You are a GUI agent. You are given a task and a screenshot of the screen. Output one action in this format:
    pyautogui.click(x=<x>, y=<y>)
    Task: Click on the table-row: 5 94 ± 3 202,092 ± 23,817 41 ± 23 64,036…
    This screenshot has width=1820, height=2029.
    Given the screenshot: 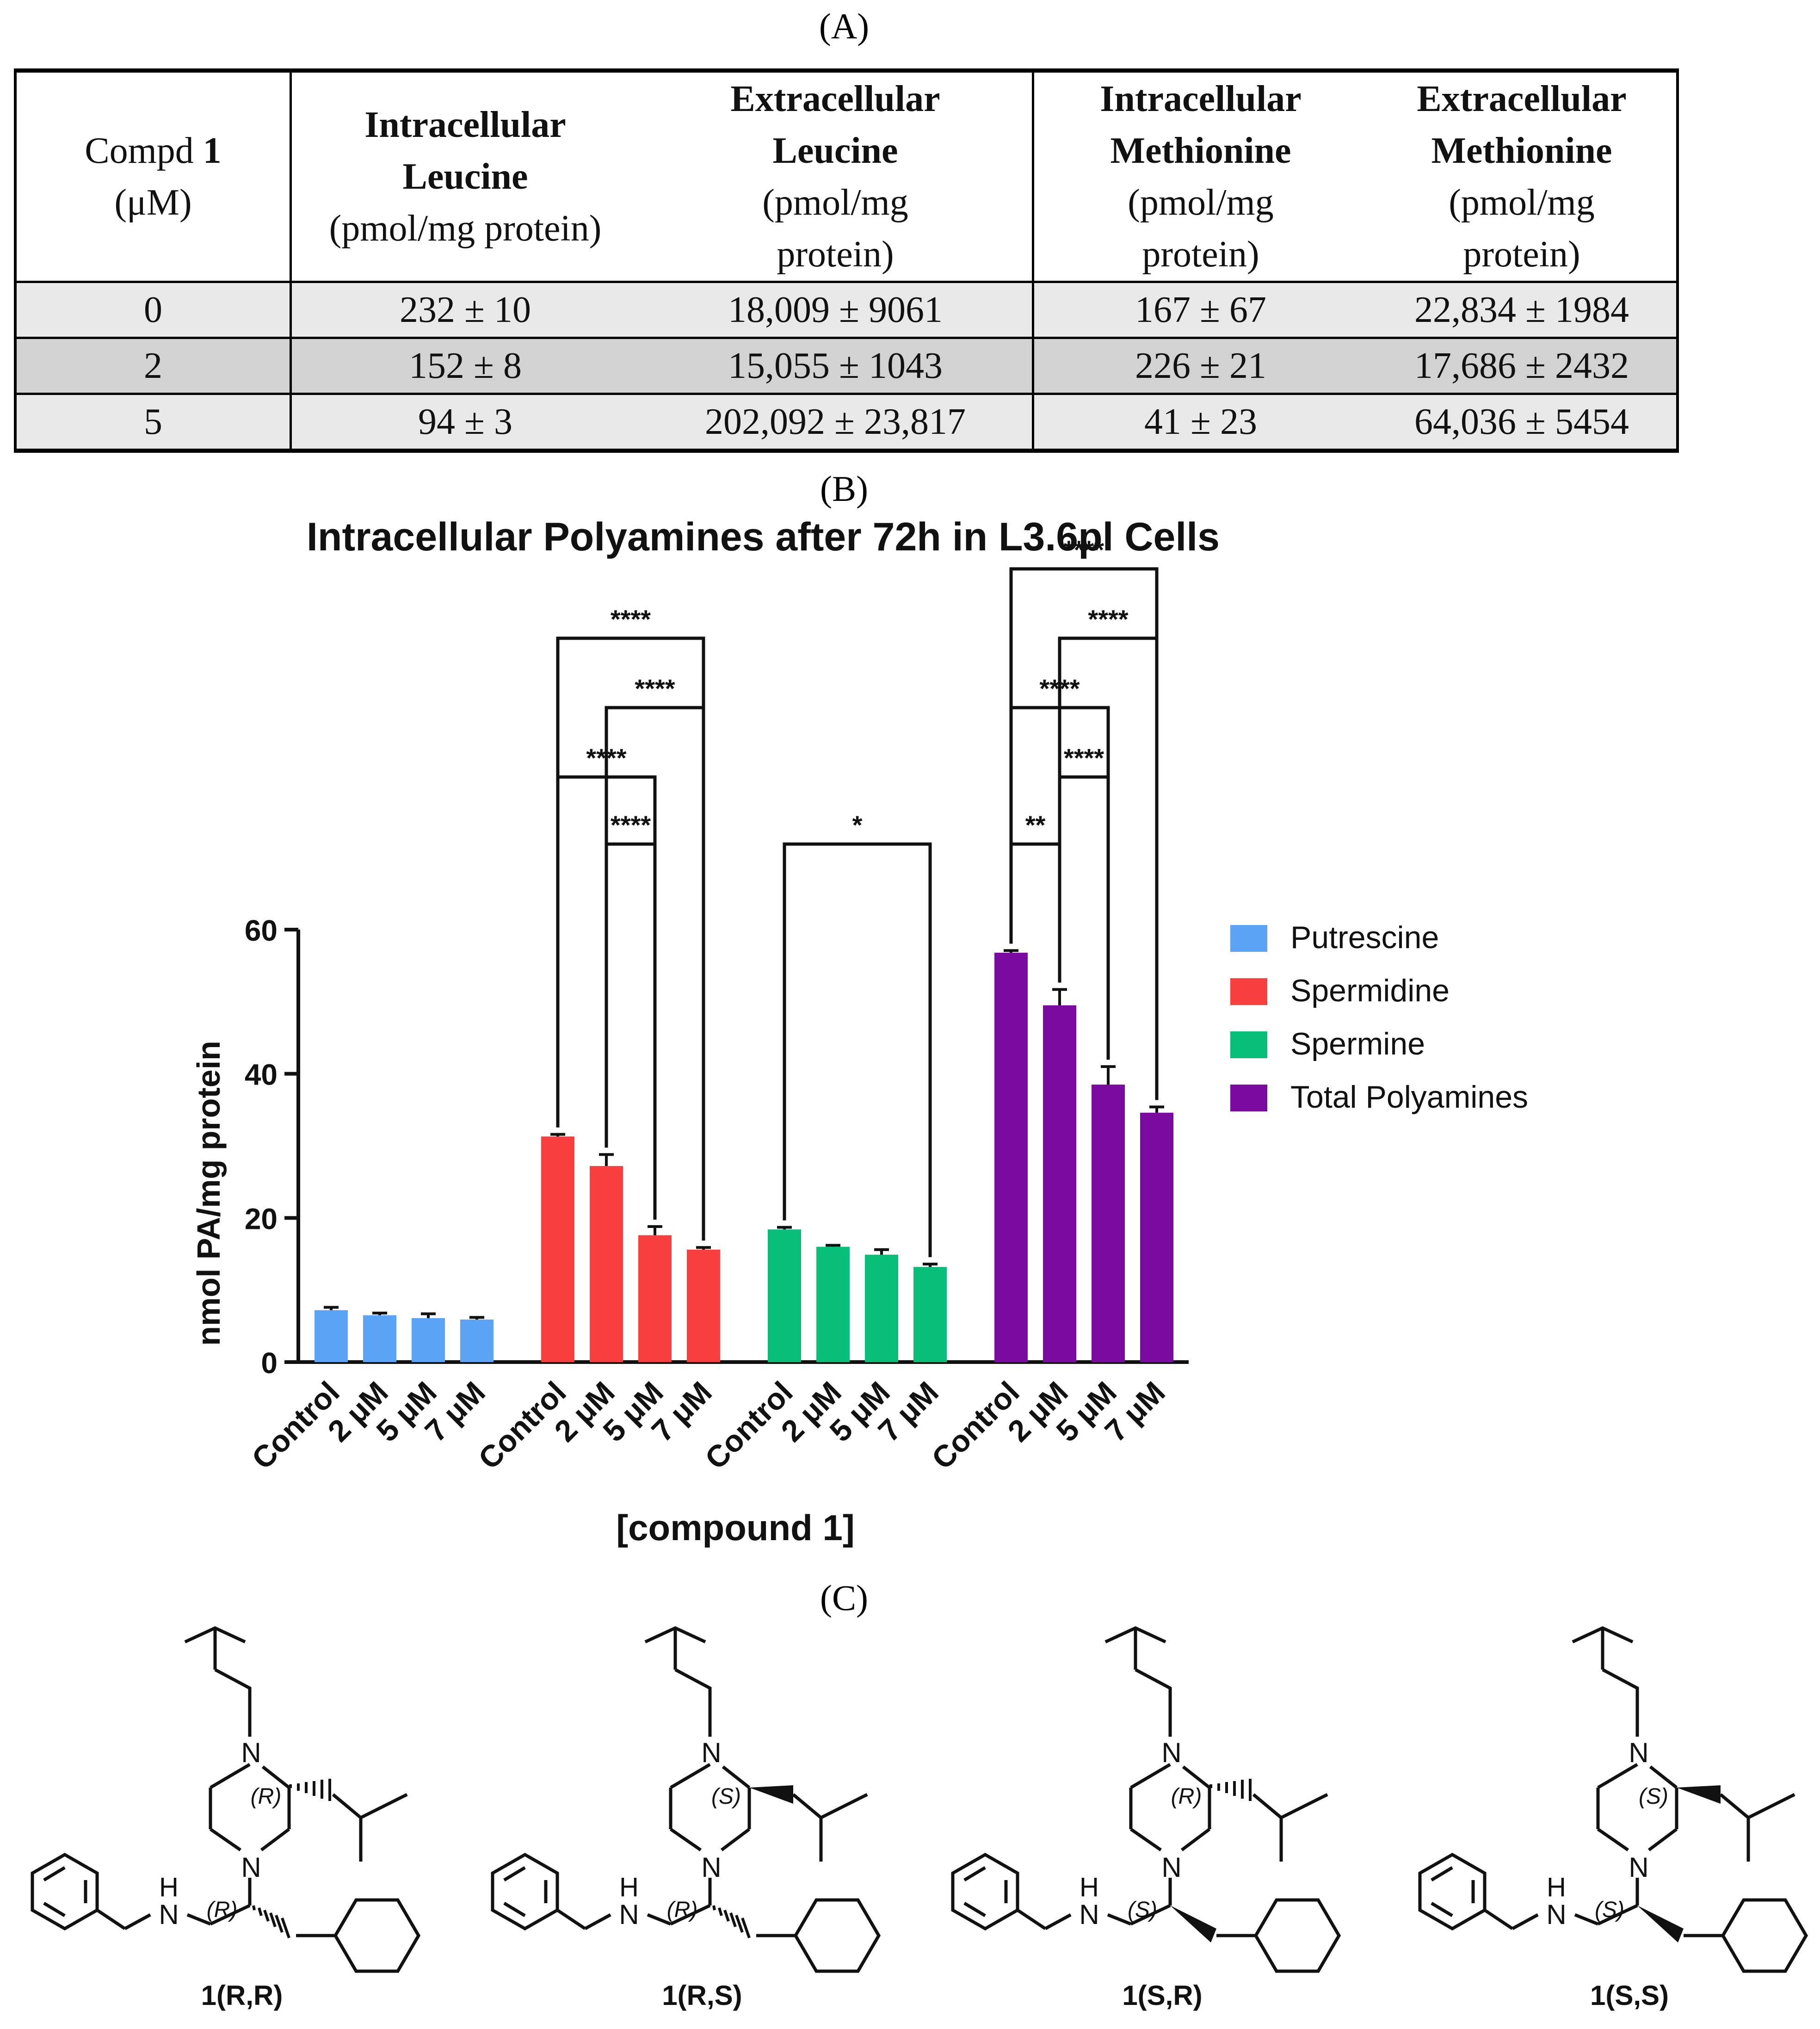 What is the action you would take?
    pyautogui.click(x=846, y=422)
    